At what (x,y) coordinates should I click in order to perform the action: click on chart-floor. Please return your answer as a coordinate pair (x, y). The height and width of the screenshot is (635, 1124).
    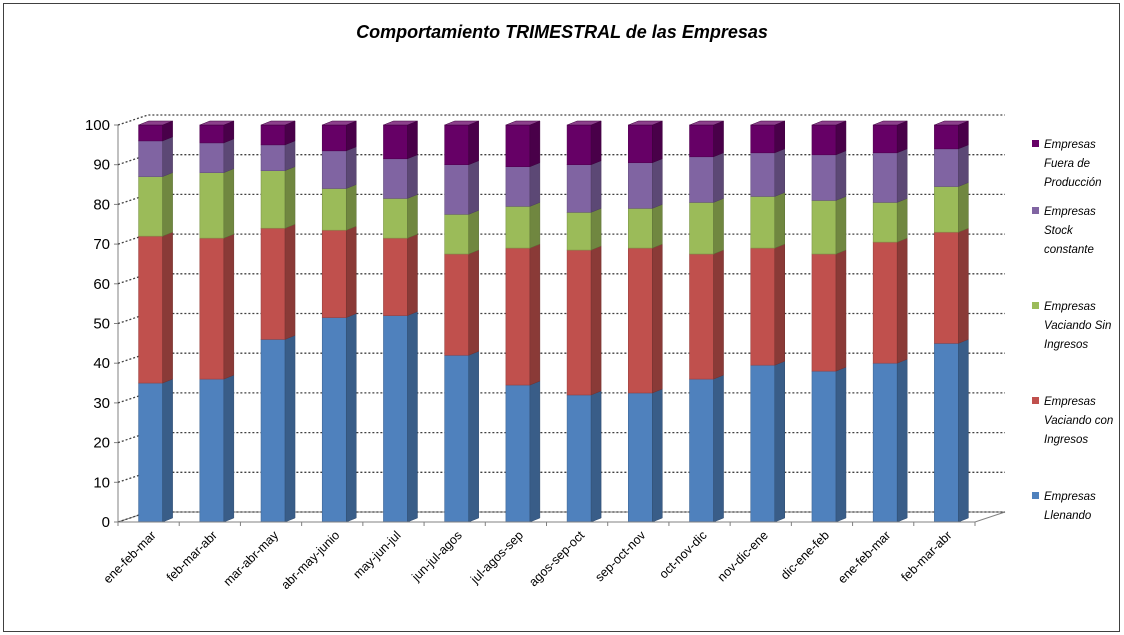
    Looking at the image, I should click on (561, 517).